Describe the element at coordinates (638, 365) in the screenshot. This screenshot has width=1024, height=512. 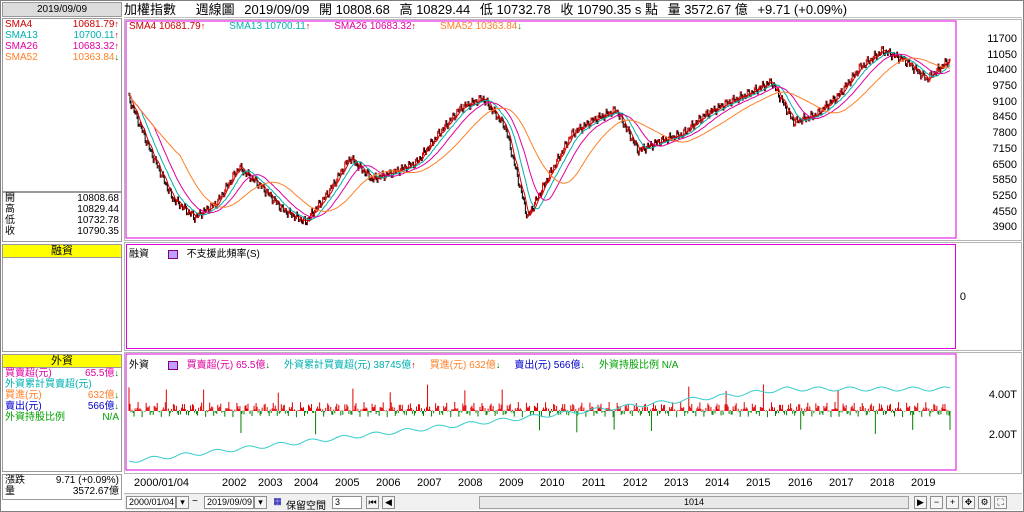
I see `foreign-legend-item: 外資持股比例 N/A` at that location.